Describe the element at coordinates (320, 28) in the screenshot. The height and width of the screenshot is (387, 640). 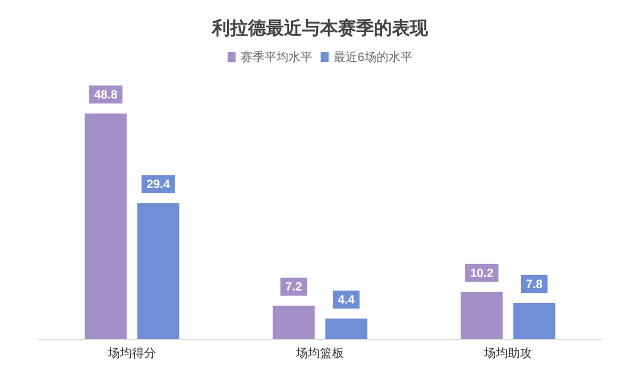
I see `chart-title: 利拉德最近与本赛季的表现` at that location.